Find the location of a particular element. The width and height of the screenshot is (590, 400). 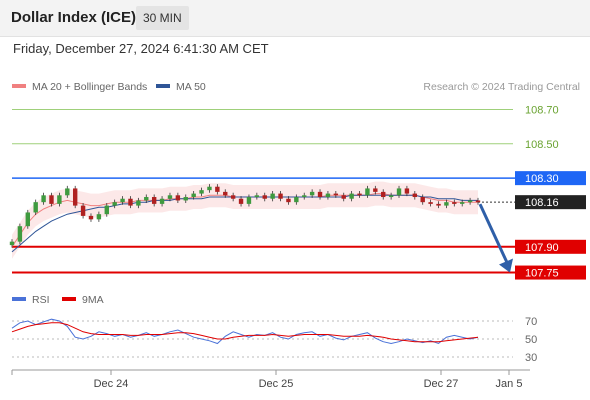

level-label-108.70: 108.70 is located at coordinates (542, 110).